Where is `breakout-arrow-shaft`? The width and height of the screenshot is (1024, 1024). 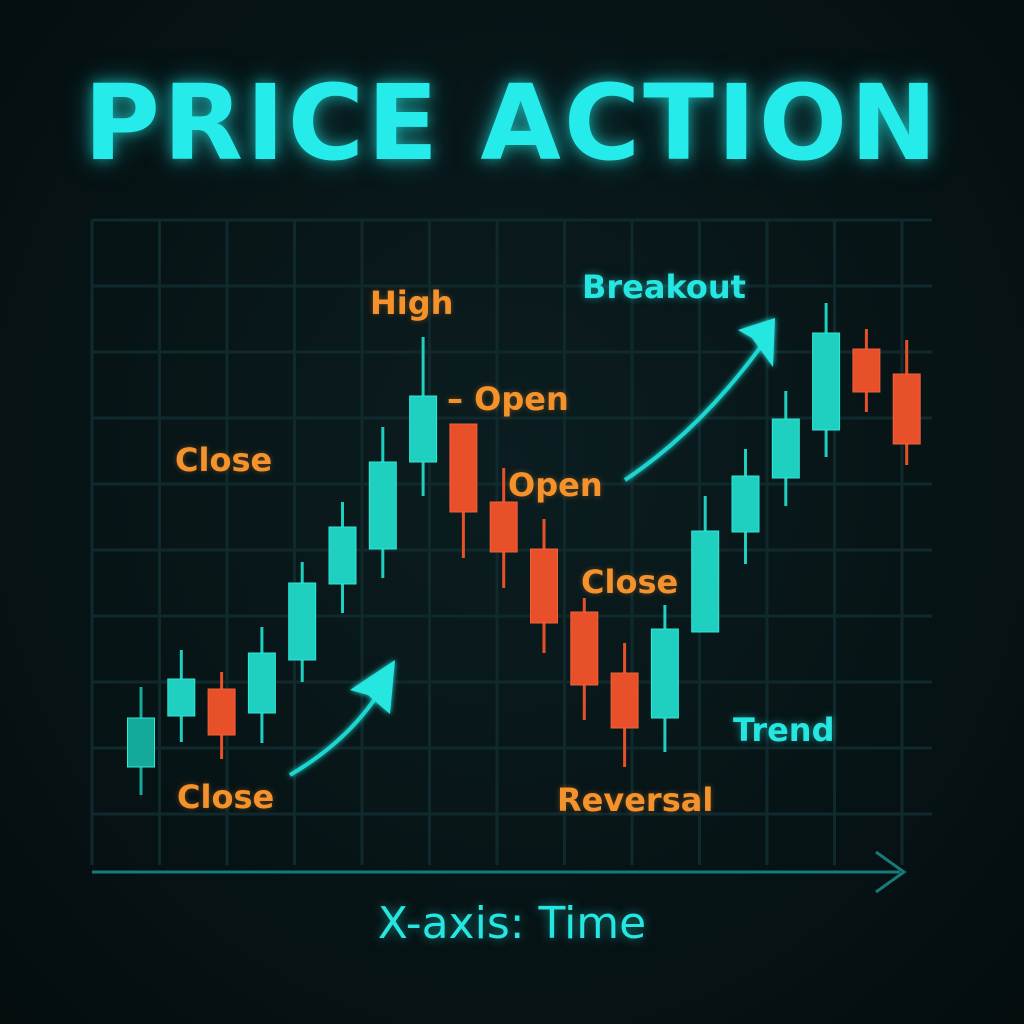 breakout-arrow-shaft is located at coordinates (693, 412).